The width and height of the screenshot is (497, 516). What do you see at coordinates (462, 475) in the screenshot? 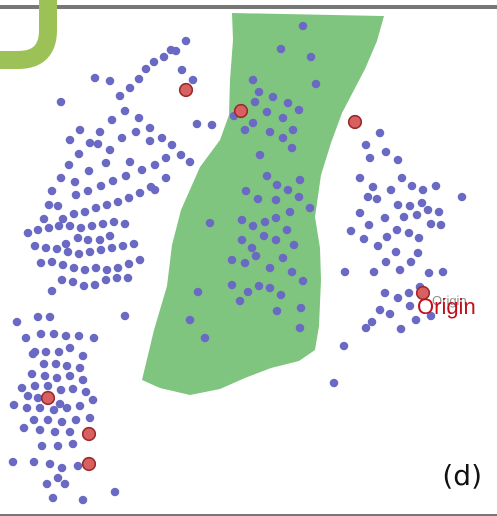
I see `panel-label: (d)` at bounding box center [462, 475].